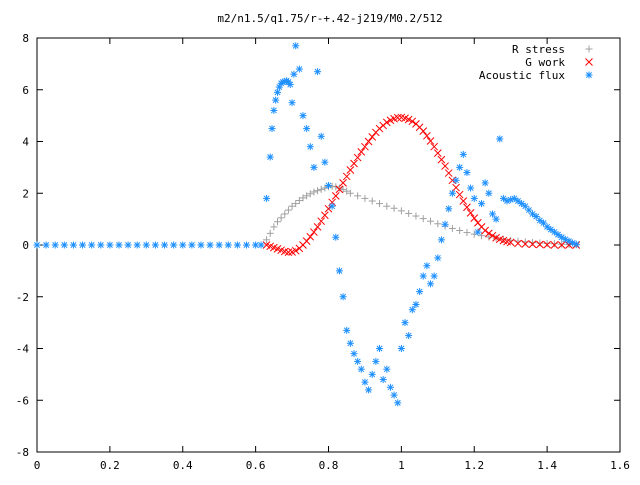 This screenshot has height=485, width=640. What do you see at coordinates (25, 142) in the screenshot?
I see `y-tick-label: 4` at bounding box center [25, 142].